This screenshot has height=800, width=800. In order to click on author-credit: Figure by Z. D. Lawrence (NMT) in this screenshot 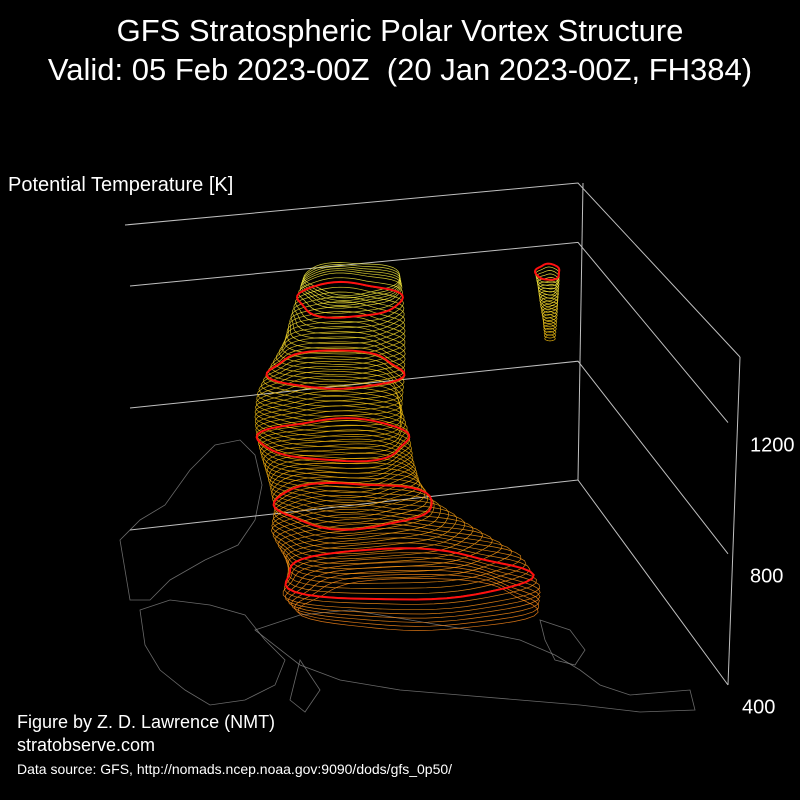, I will do `click(146, 722)`.